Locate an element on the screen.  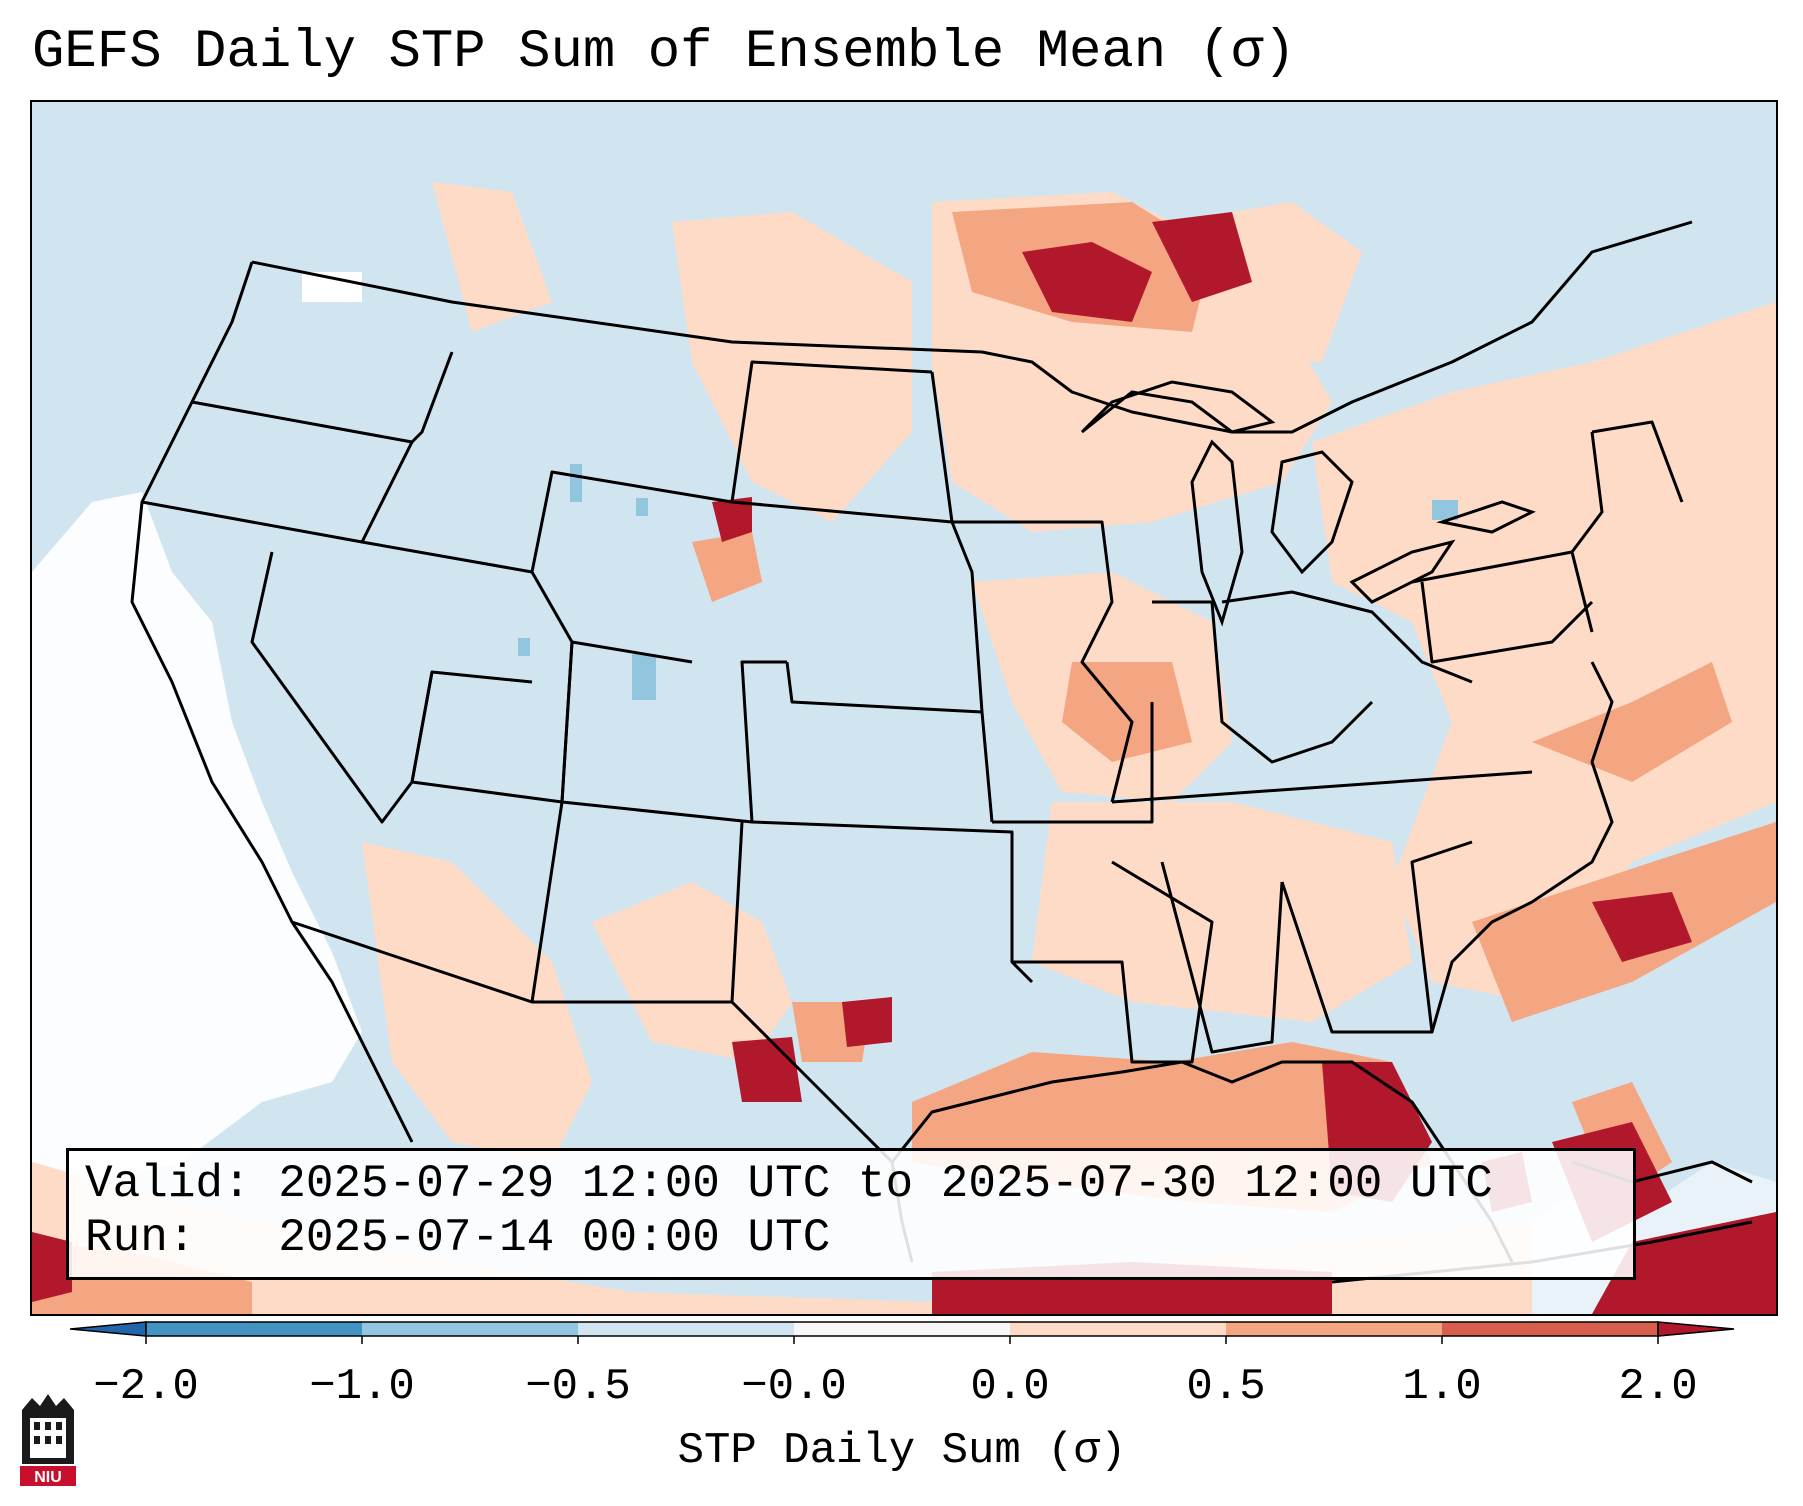
colorbar-tick-label: 0.5 is located at coordinates (1226, 1387).